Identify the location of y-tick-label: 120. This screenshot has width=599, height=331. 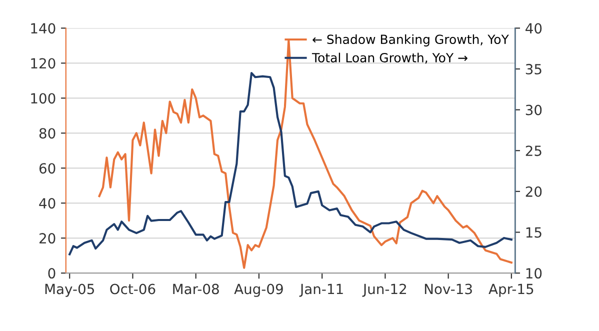
(43, 63).